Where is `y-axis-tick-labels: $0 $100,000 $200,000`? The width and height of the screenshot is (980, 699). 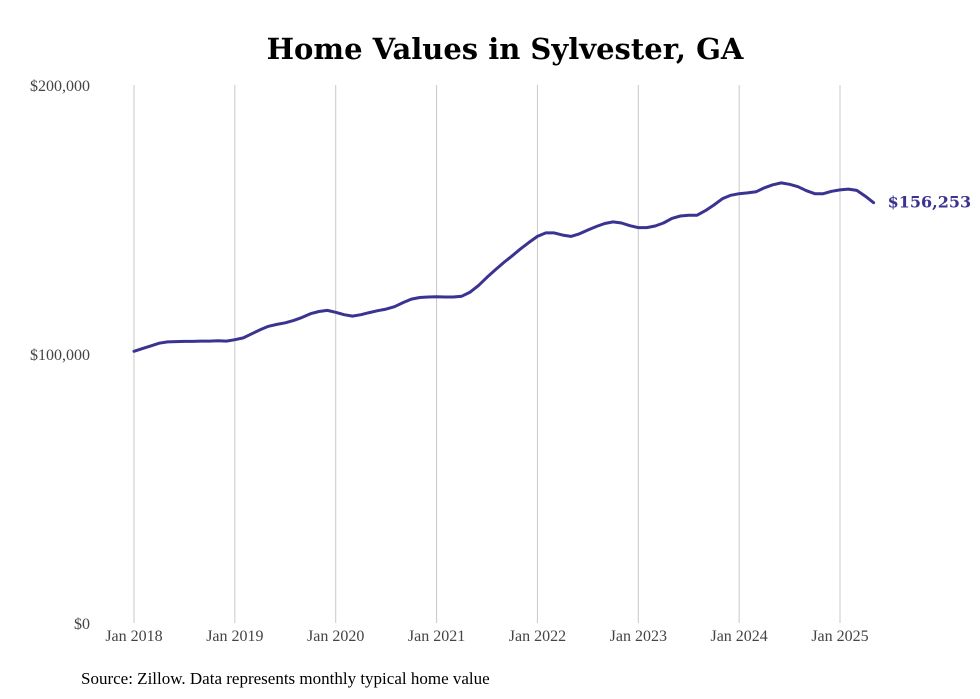
y-axis-tick-labels: $0 $100,000 $200,000 is located at coordinates (60, 355).